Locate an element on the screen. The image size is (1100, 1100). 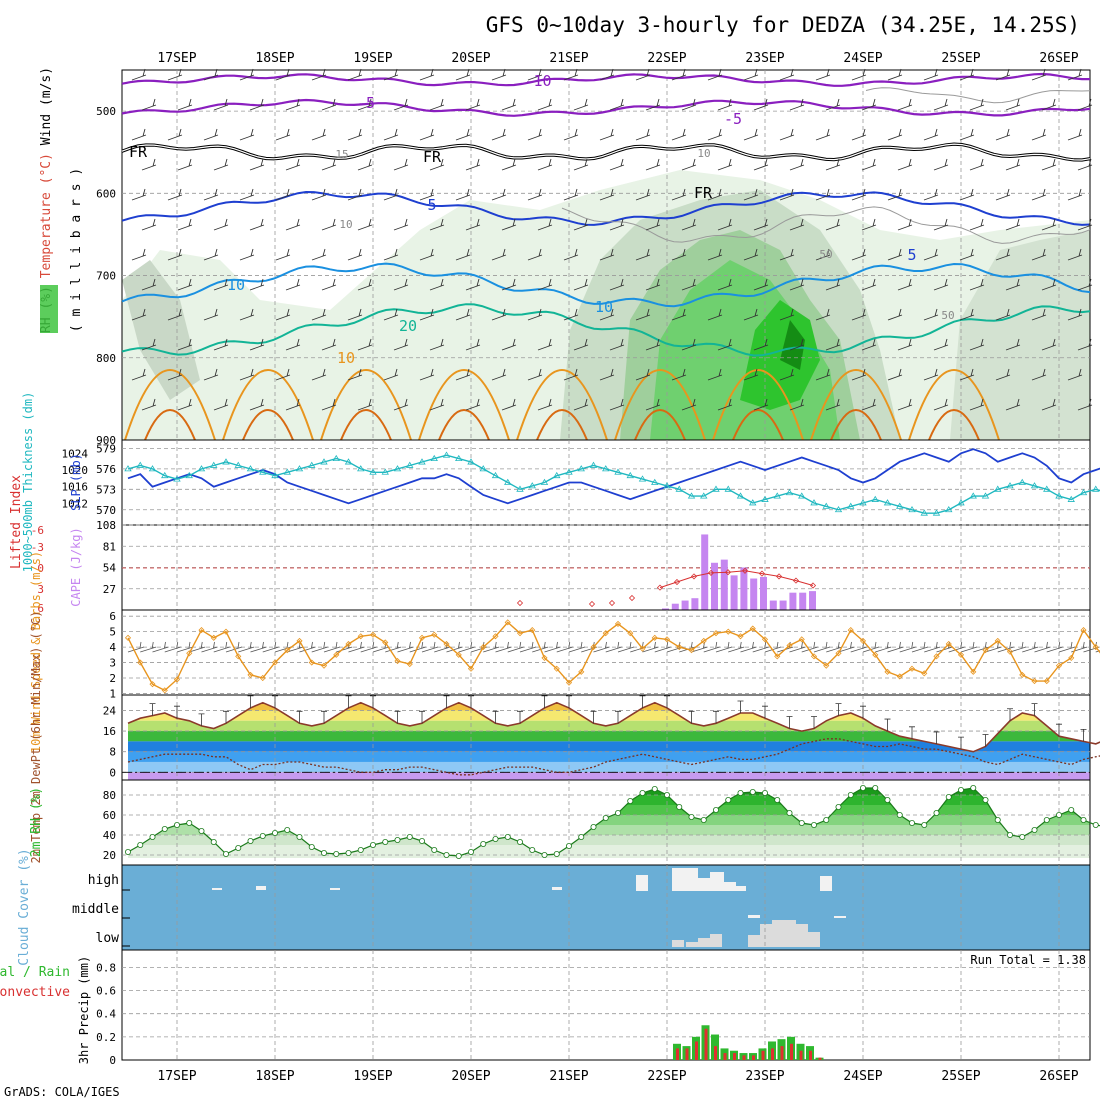
top-date-label: 26SEP is located at coordinates (1058, 58).